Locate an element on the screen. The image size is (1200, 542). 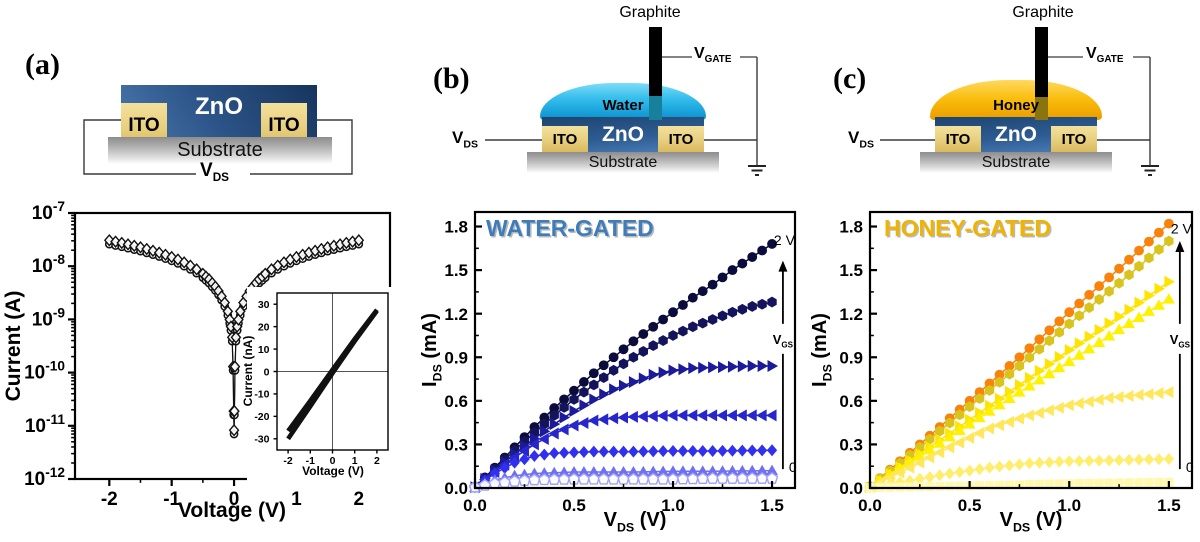
svg-text: -30 is located at coordinates (261, 440).